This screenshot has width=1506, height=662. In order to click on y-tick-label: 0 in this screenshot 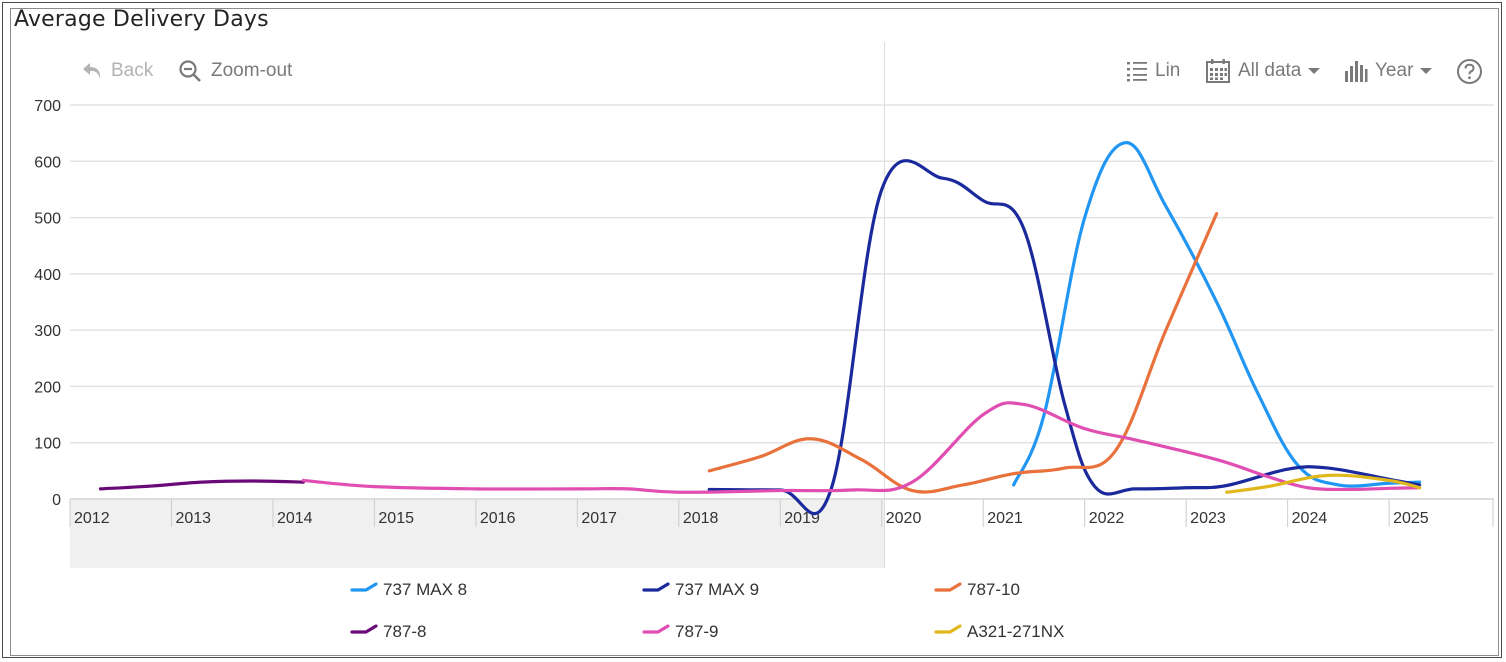, I will do `click(56, 500)`.